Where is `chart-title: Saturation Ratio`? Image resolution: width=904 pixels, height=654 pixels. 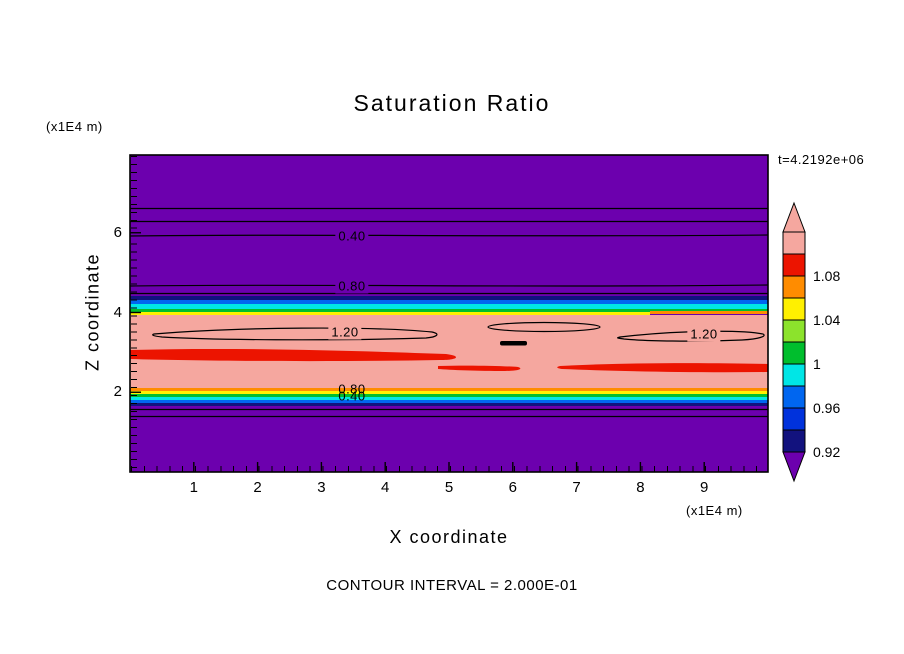 chart-title: Saturation Ratio is located at coordinates (452, 103).